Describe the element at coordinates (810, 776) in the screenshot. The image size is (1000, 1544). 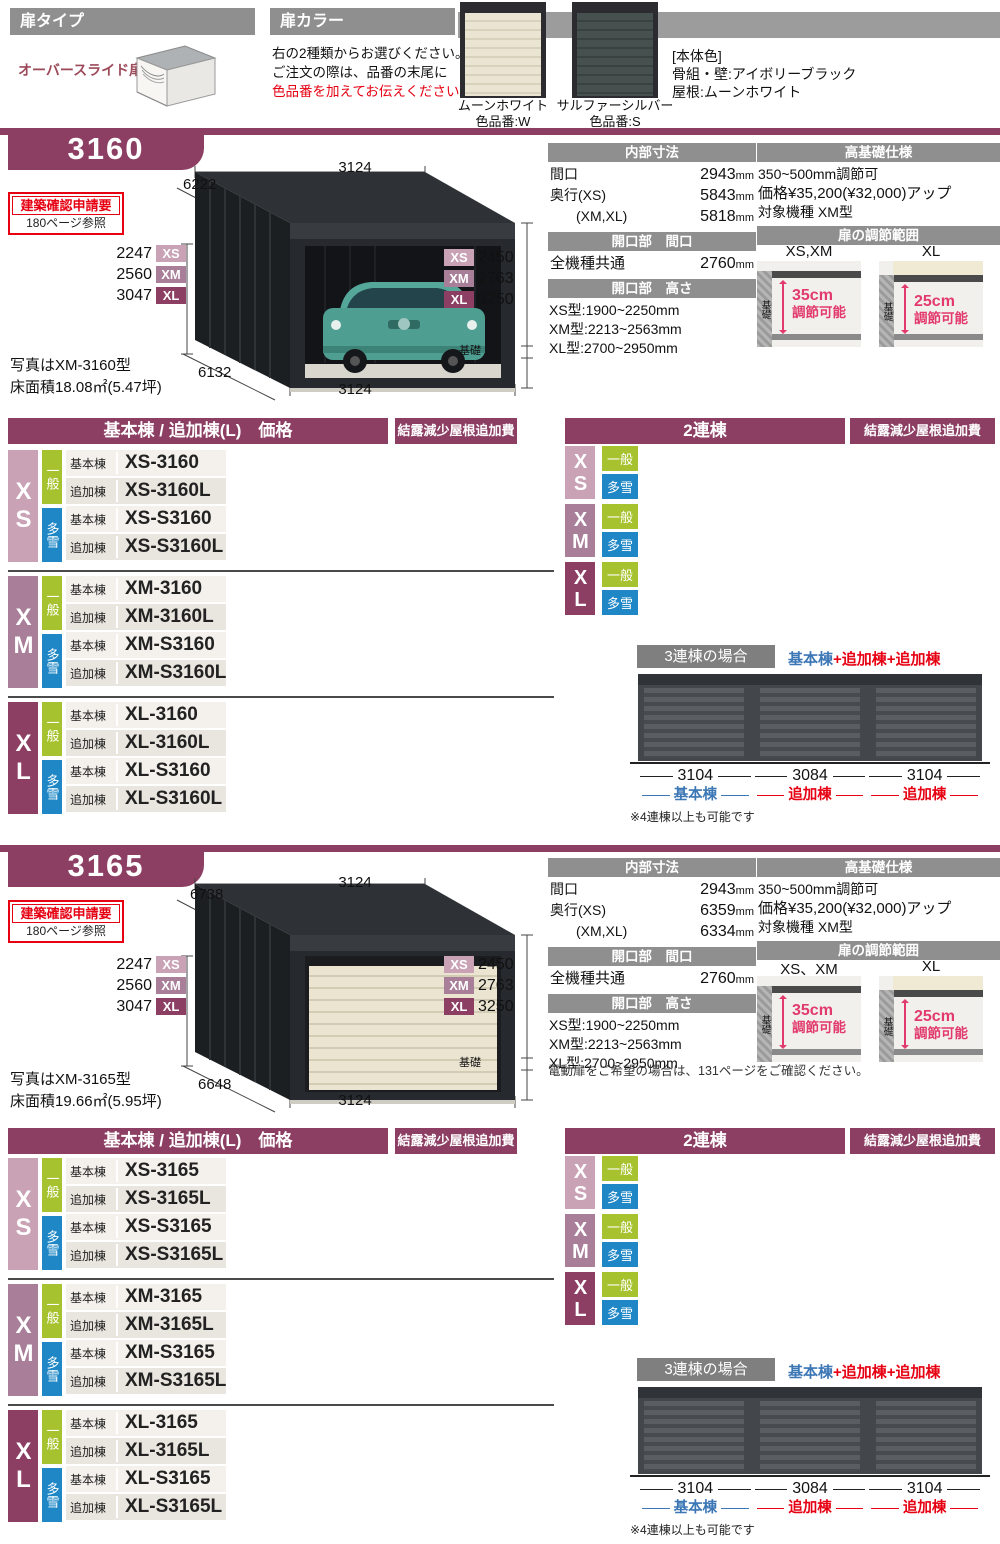
I see `triplex-dim: 3084` at that location.